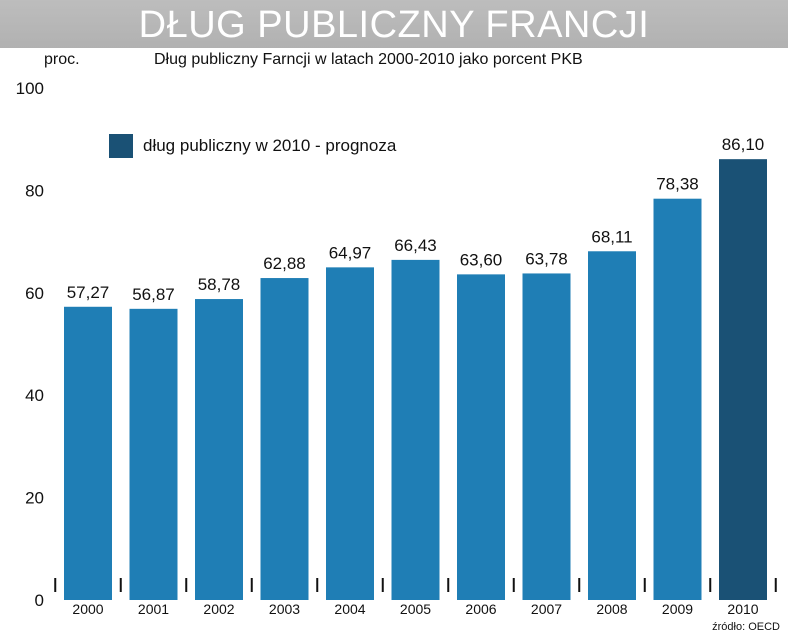 This screenshot has width=788, height=637. What do you see at coordinates (153, 609) in the screenshot?
I see `x-tick-label: 2001` at bounding box center [153, 609].